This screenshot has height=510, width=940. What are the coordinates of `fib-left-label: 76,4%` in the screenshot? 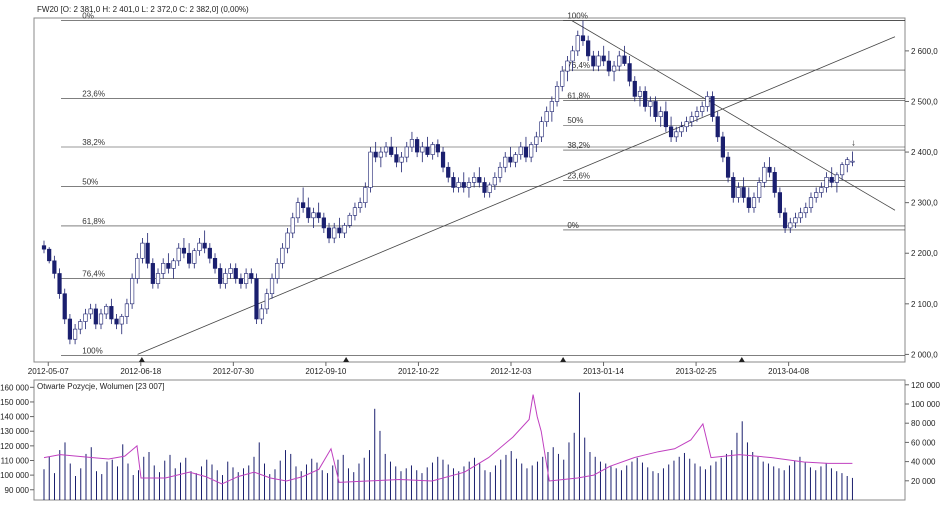 It's located at (93, 274).